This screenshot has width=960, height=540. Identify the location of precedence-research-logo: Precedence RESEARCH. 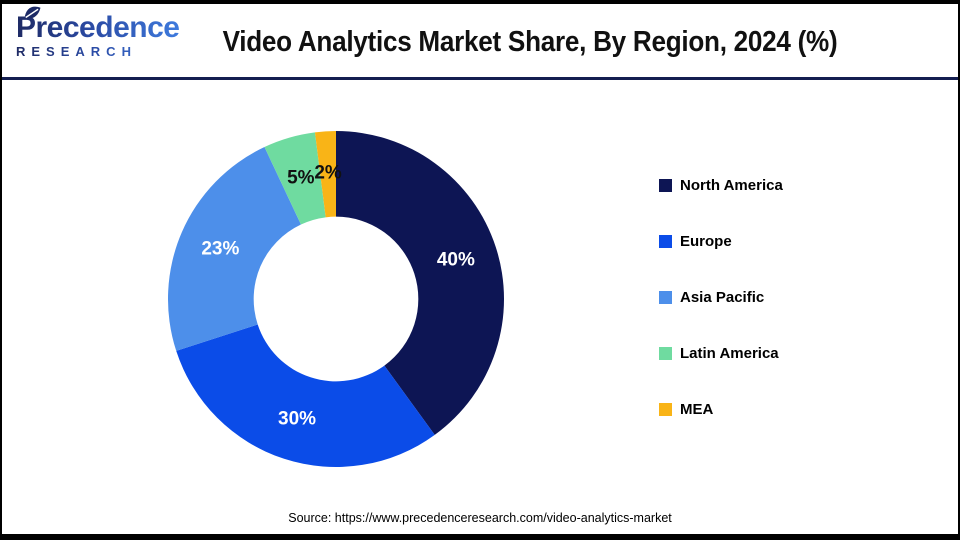
(101, 32).